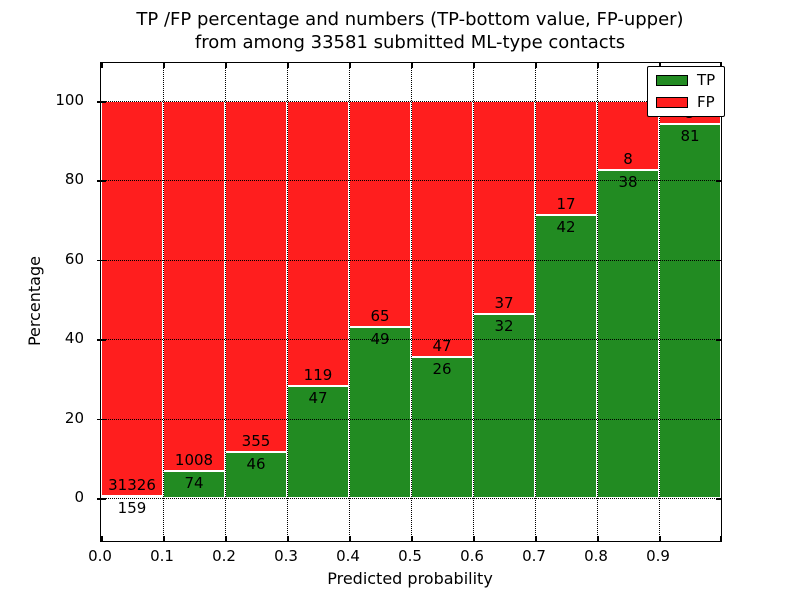 The width and height of the screenshot is (800, 600). I want to click on bar-count-label-fp: 47, so click(442, 345).